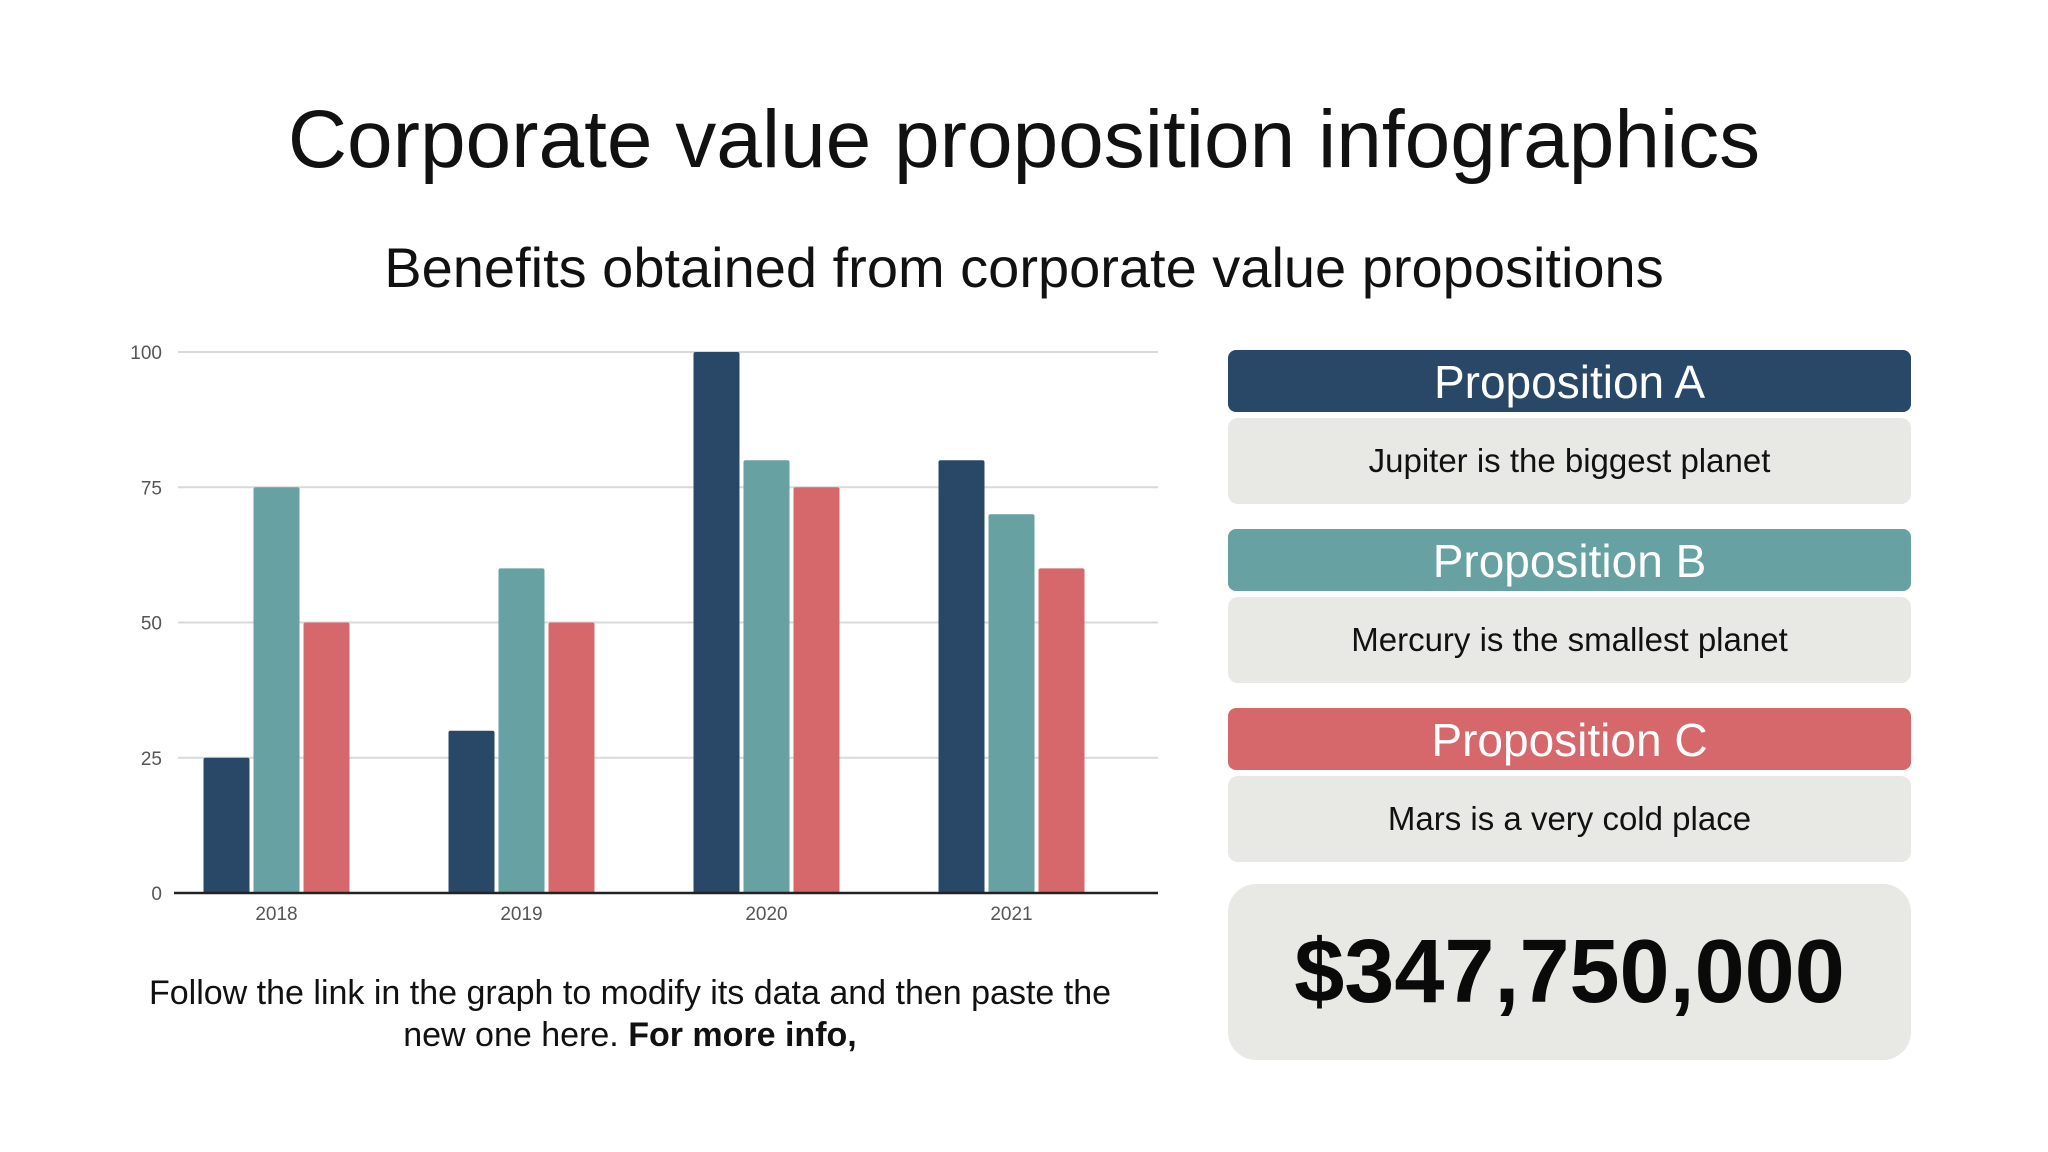 This screenshot has height=1152, width=2048. What do you see at coordinates (1569, 972) in the screenshot?
I see `total-value: $347,750,000` at bounding box center [1569, 972].